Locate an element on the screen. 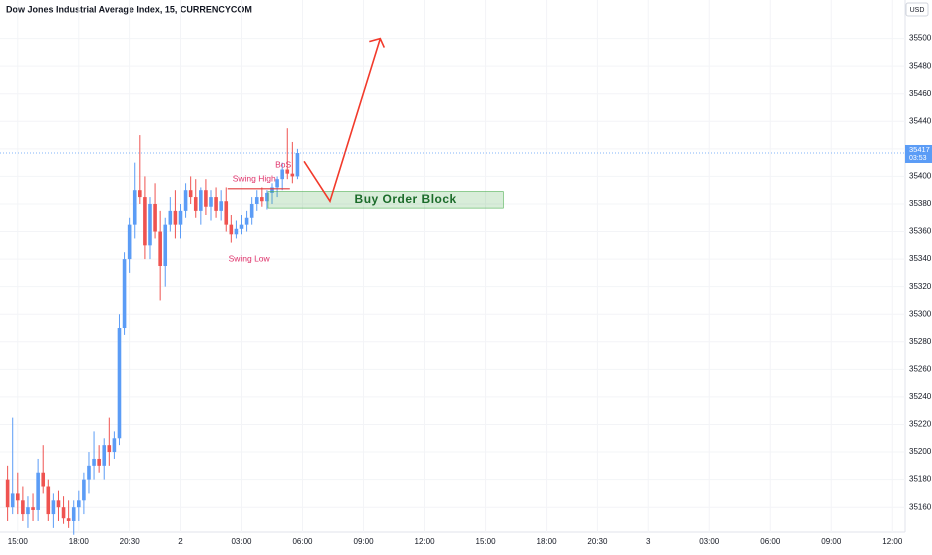 Image resolution: width=932 pixels, height=555 pixels. annotation-label: Swing High is located at coordinates (254, 178).